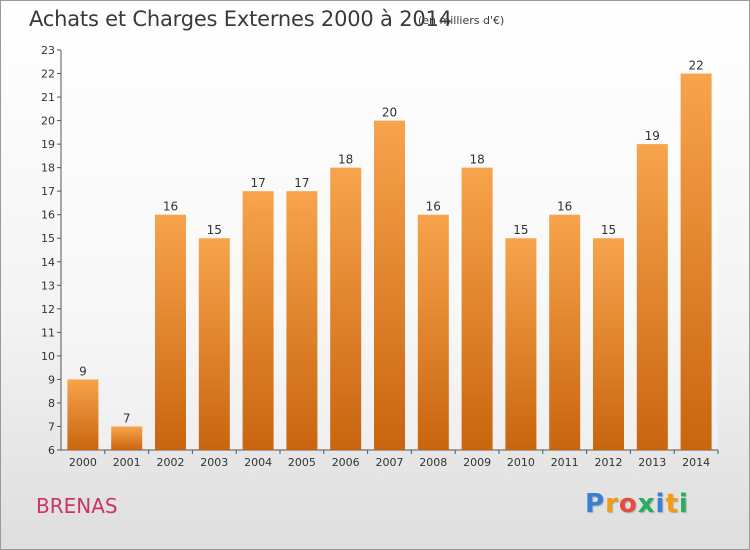  Describe the element at coordinates (672, 504) in the screenshot. I see `logo-letter: t` at that location.